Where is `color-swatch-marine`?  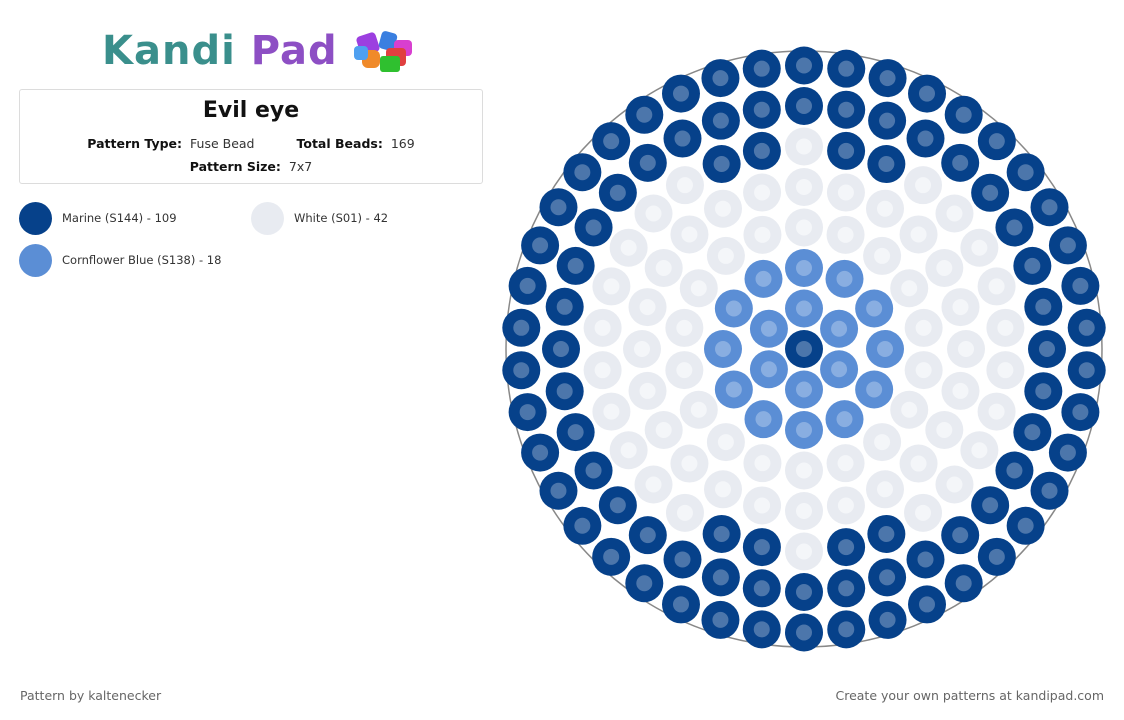
color-swatch-marine is located at coordinates (35, 218).